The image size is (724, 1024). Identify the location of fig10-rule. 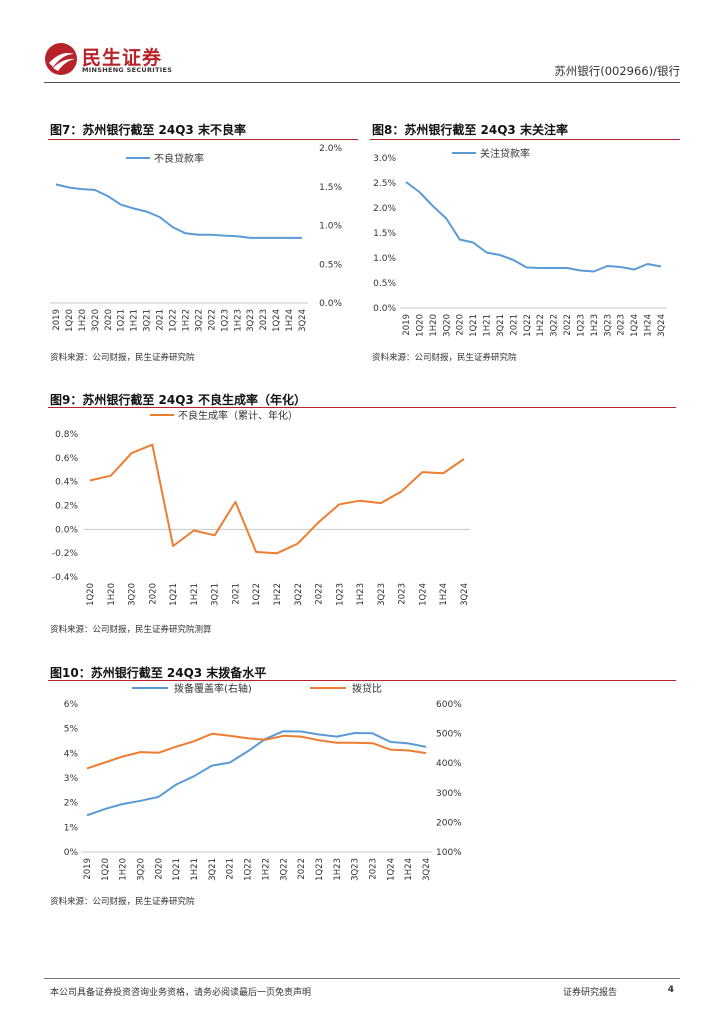
(362, 680).